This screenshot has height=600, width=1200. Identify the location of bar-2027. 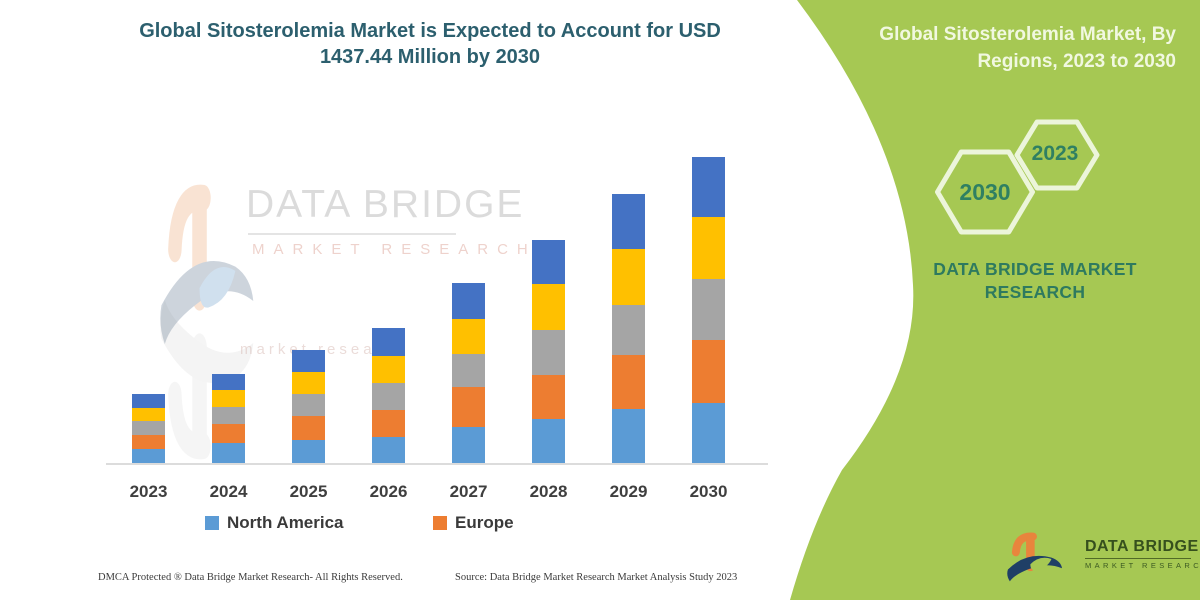
(468, 373).